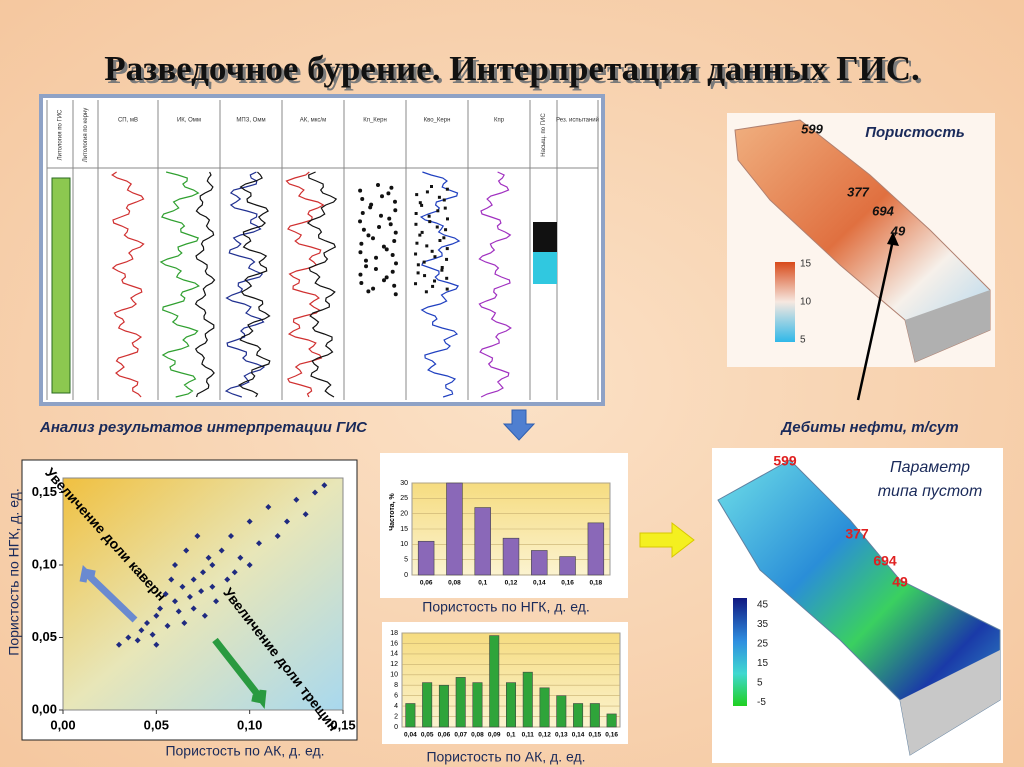 The image size is (1024, 767). What do you see at coordinates (482, 583) in the screenshot?
I see `x-tick-label: 0,1` at bounding box center [482, 583].